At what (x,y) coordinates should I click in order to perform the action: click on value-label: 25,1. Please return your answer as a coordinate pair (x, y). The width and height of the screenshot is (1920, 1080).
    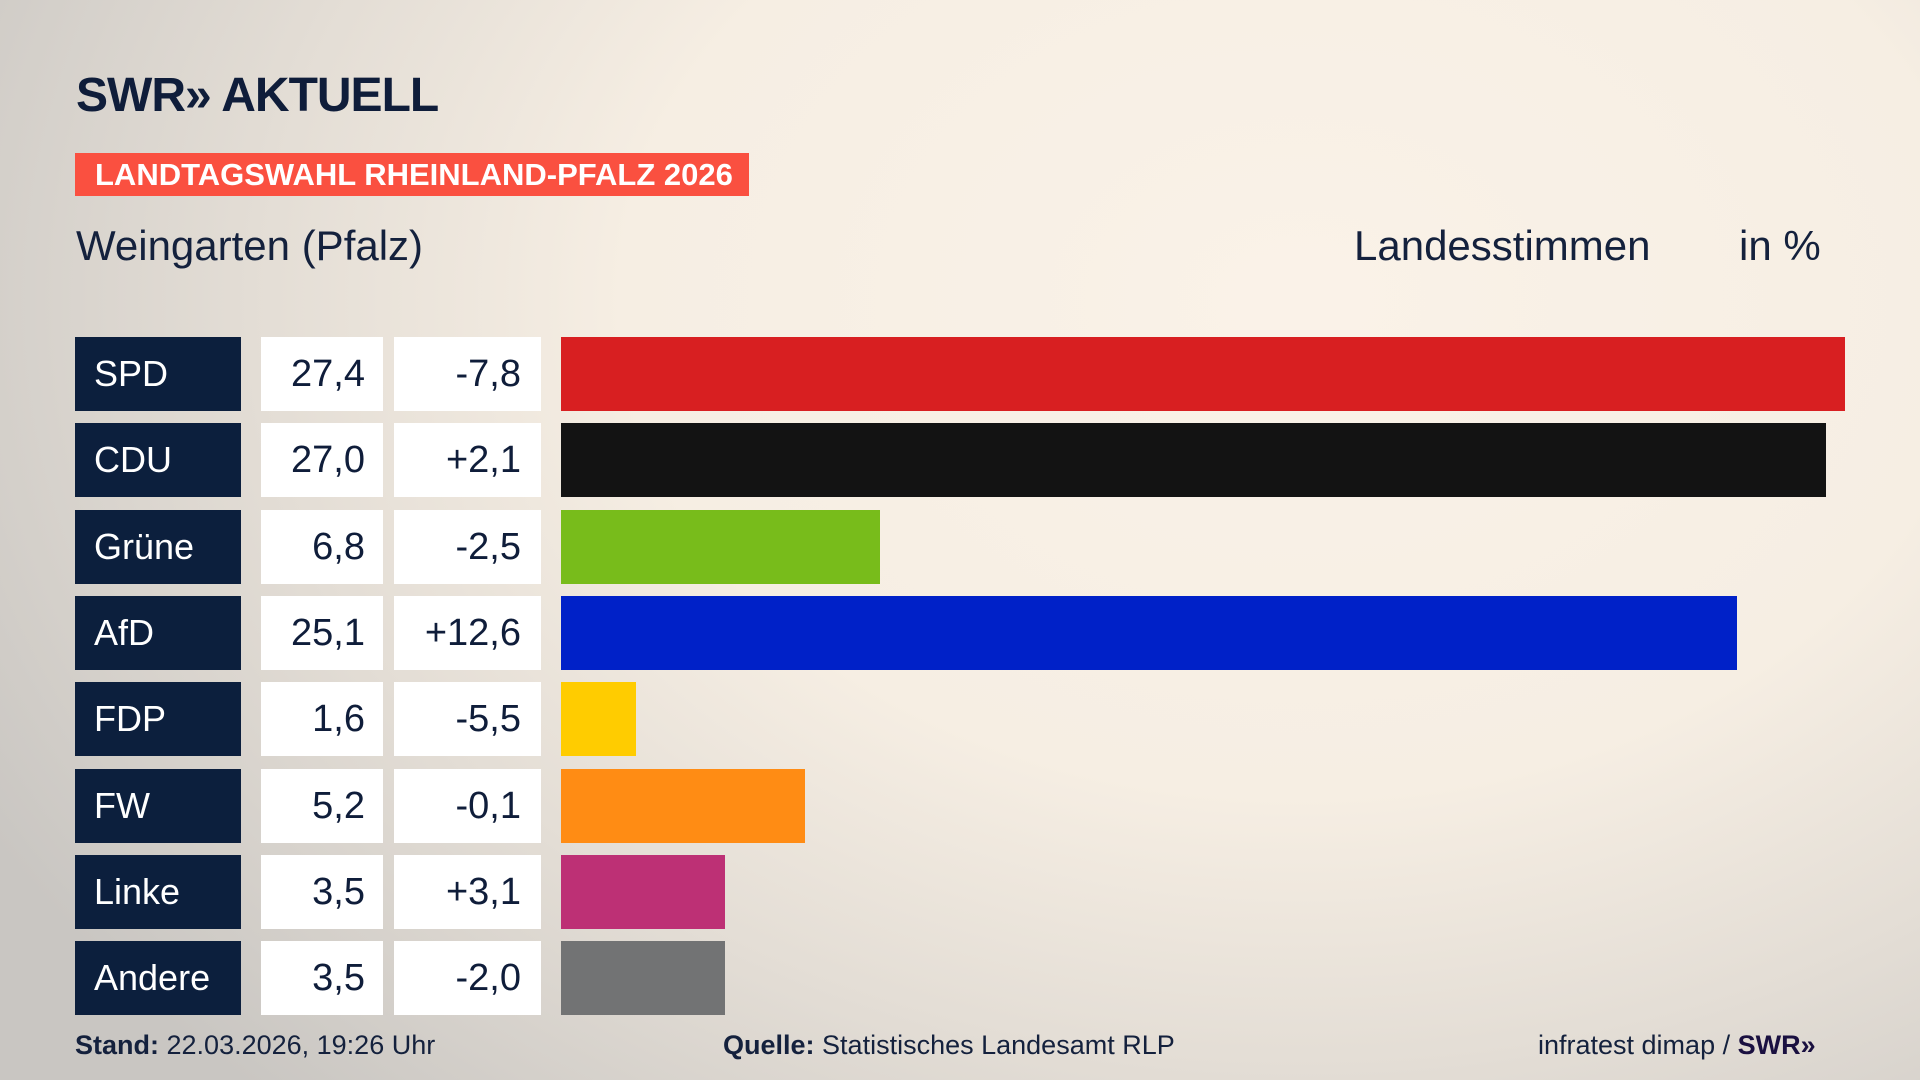
    Looking at the image, I should click on (322, 632).